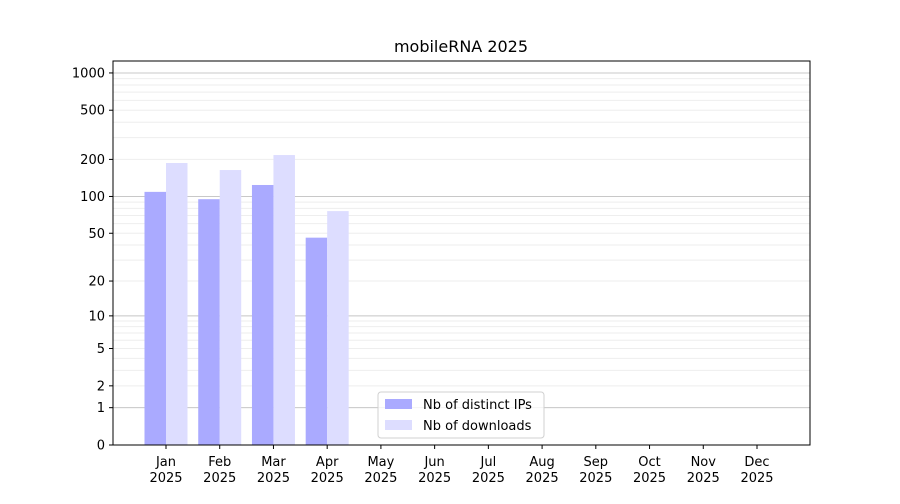  I want to click on y-tick-label: 2, so click(101, 386).